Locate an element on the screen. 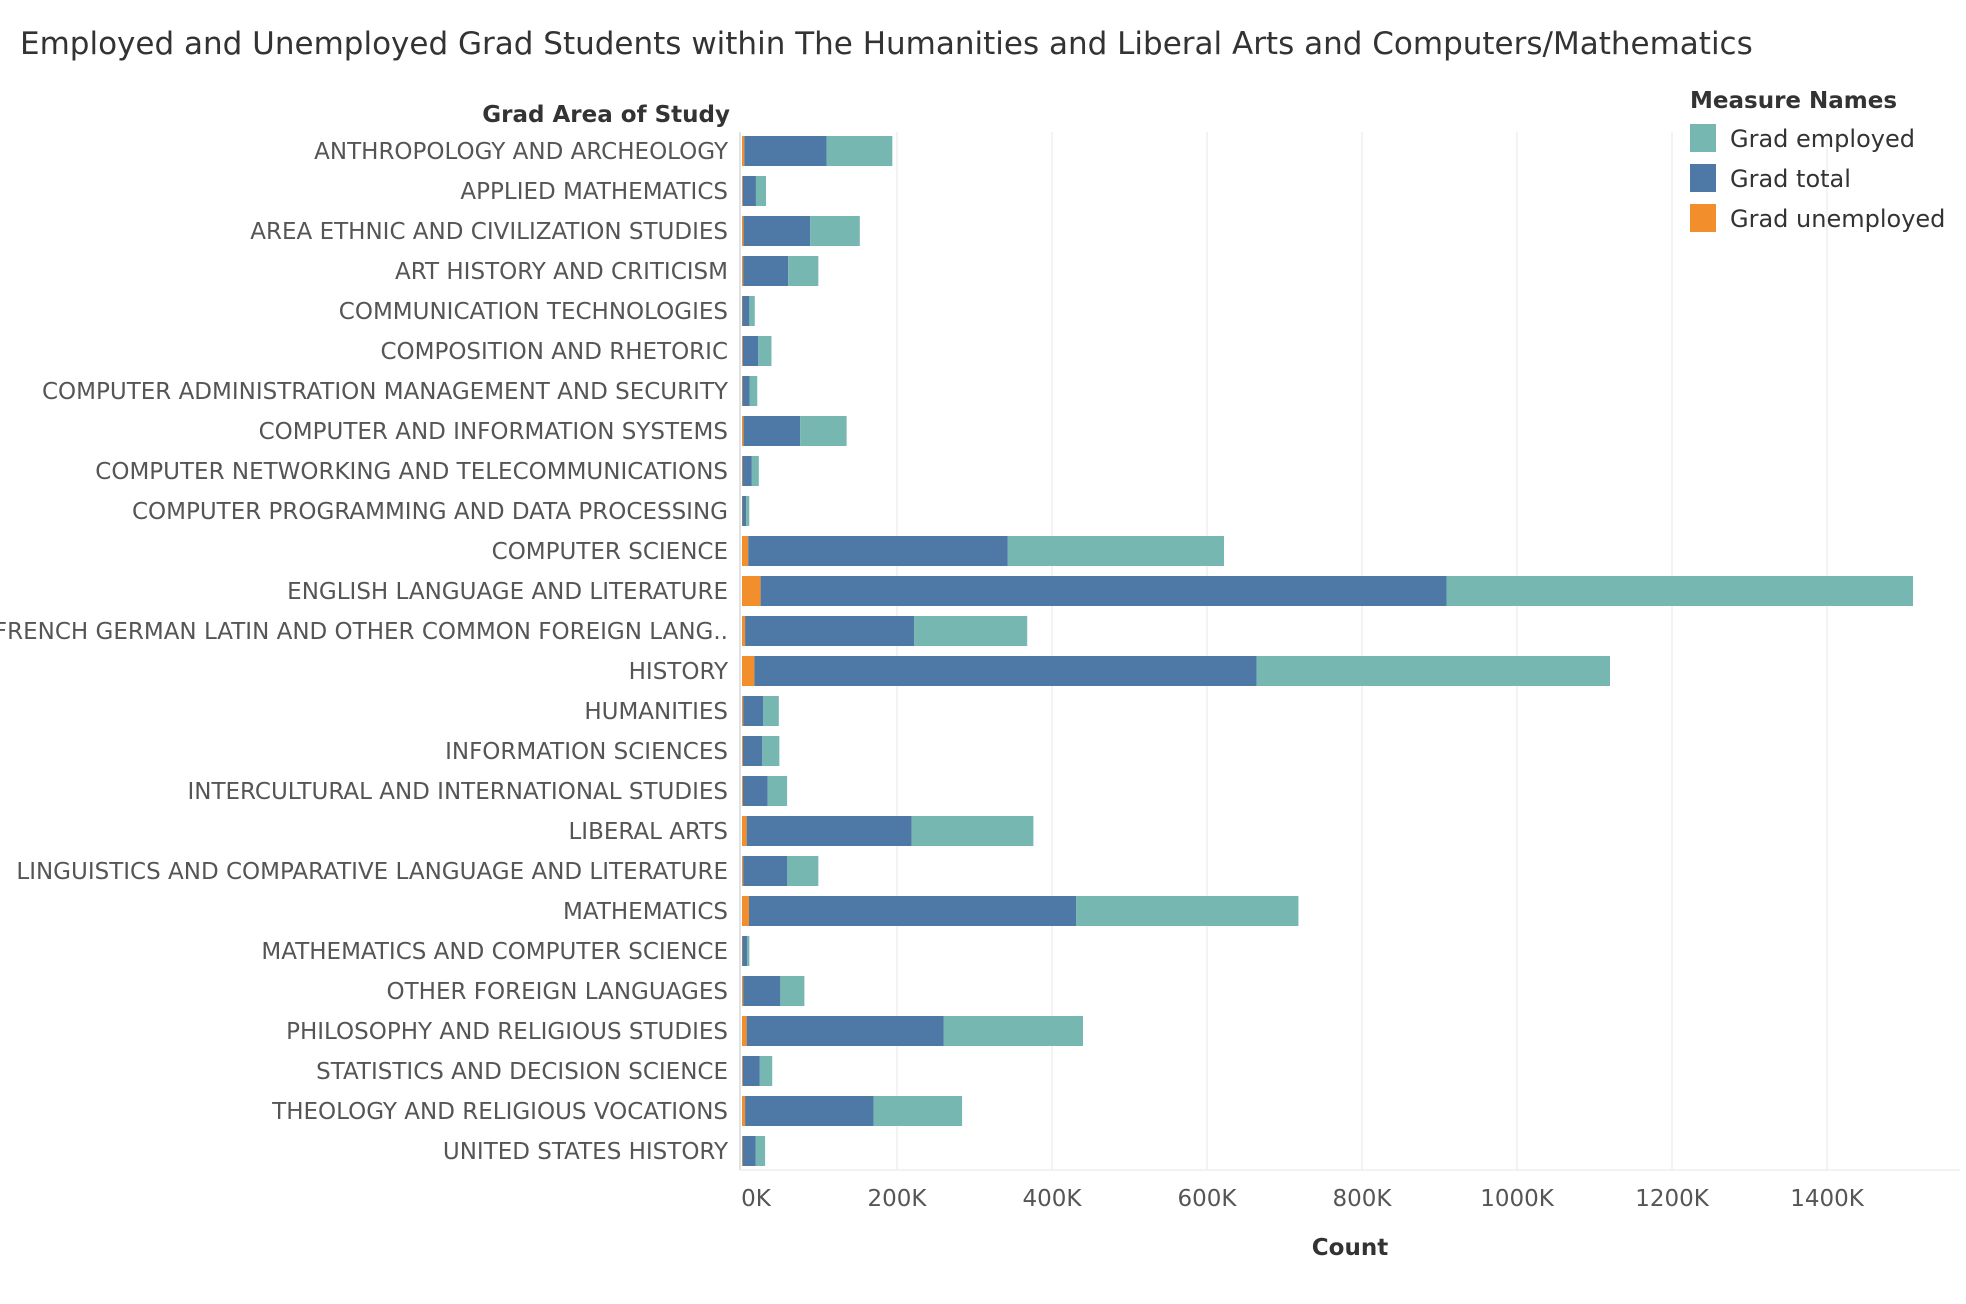 The height and width of the screenshot is (1304, 1966). category-label: COMPOSITION AND RHETORIC is located at coordinates (554, 352).